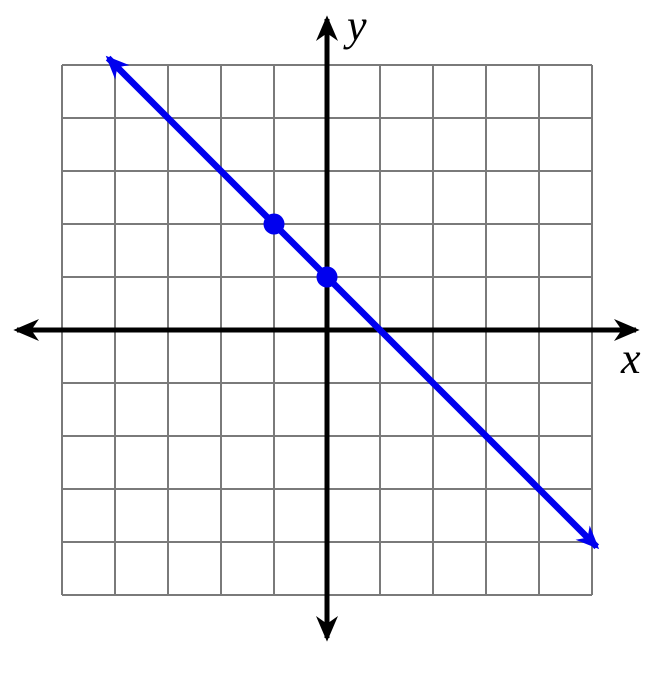  What do you see at coordinates (355, 25) in the screenshot?
I see `y-axis-label: y` at bounding box center [355, 25].